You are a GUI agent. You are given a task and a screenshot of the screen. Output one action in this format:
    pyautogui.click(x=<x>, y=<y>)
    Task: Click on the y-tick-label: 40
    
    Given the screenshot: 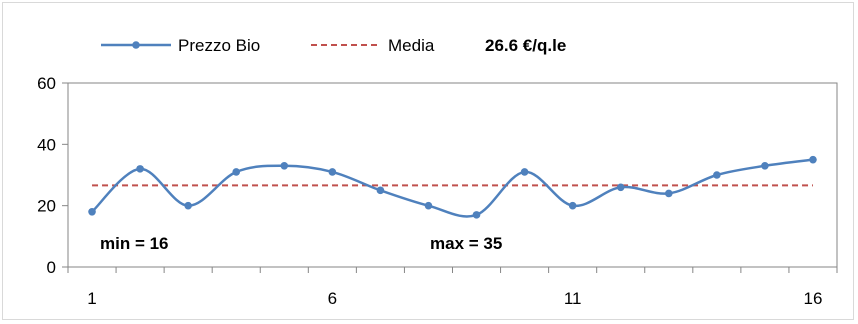 What is the action you would take?
    pyautogui.click(x=46, y=144)
    